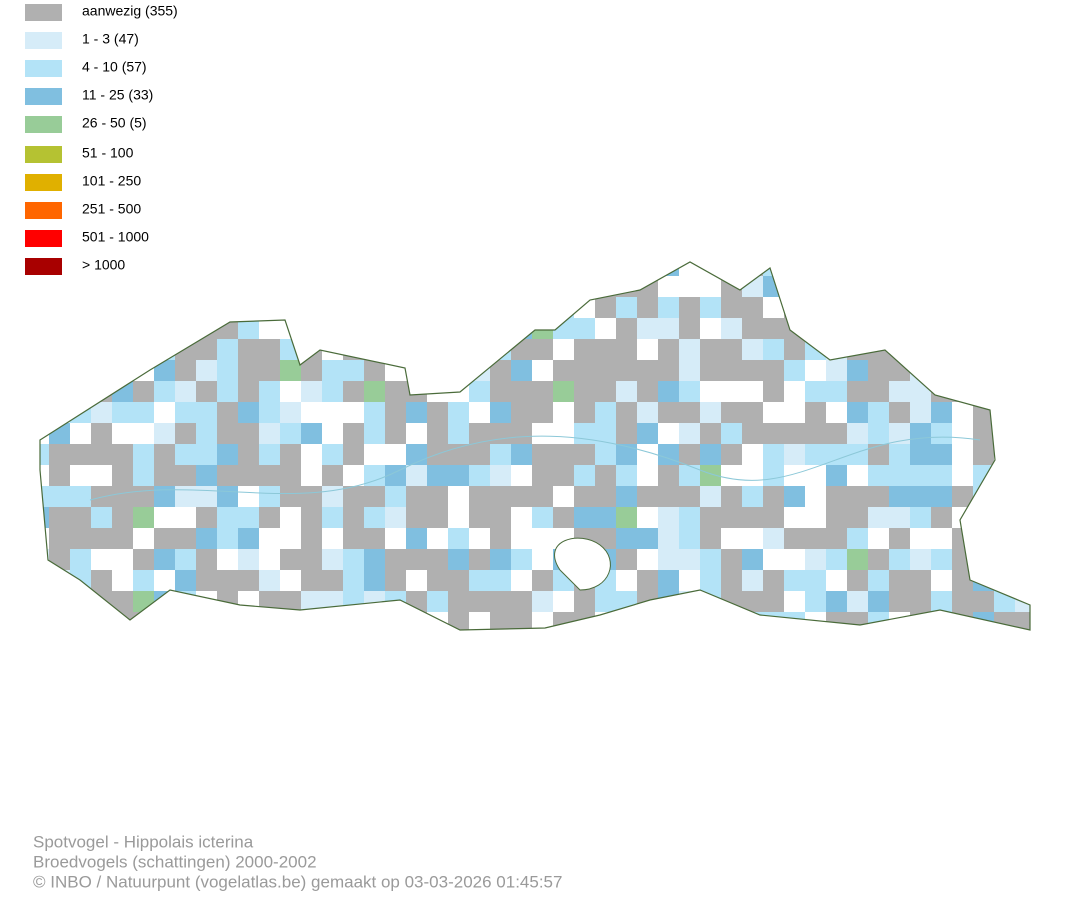 The image size is (1074, 900). I want to click on legend-label: 251 - 500, so click(111, 209).